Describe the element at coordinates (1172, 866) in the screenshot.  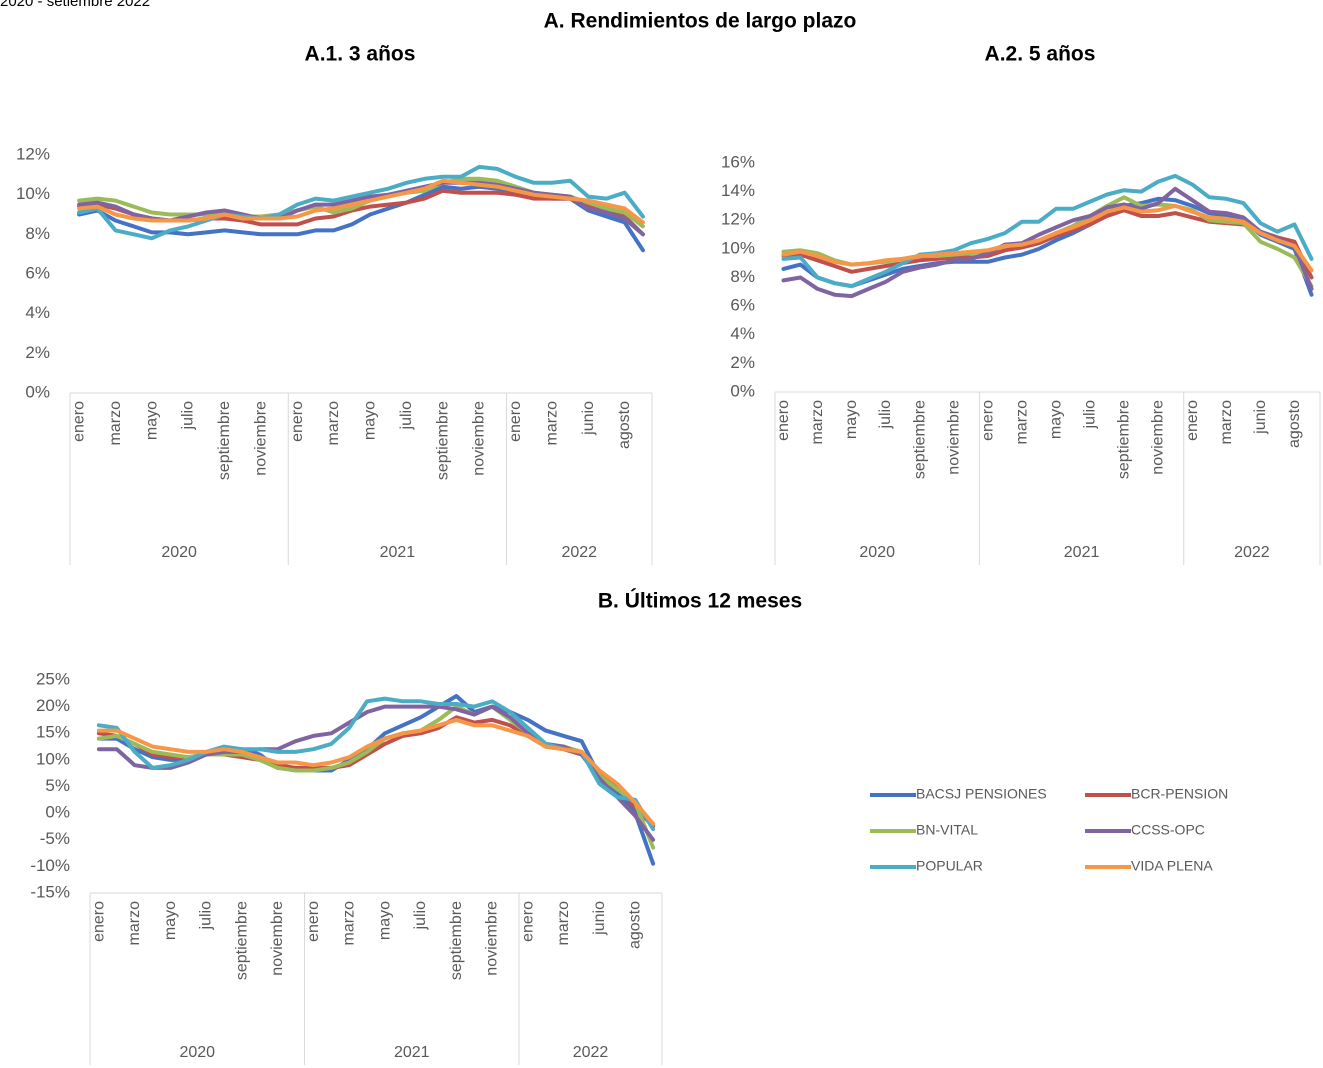
I see `legend-label: VIDA PLENA` at that location.